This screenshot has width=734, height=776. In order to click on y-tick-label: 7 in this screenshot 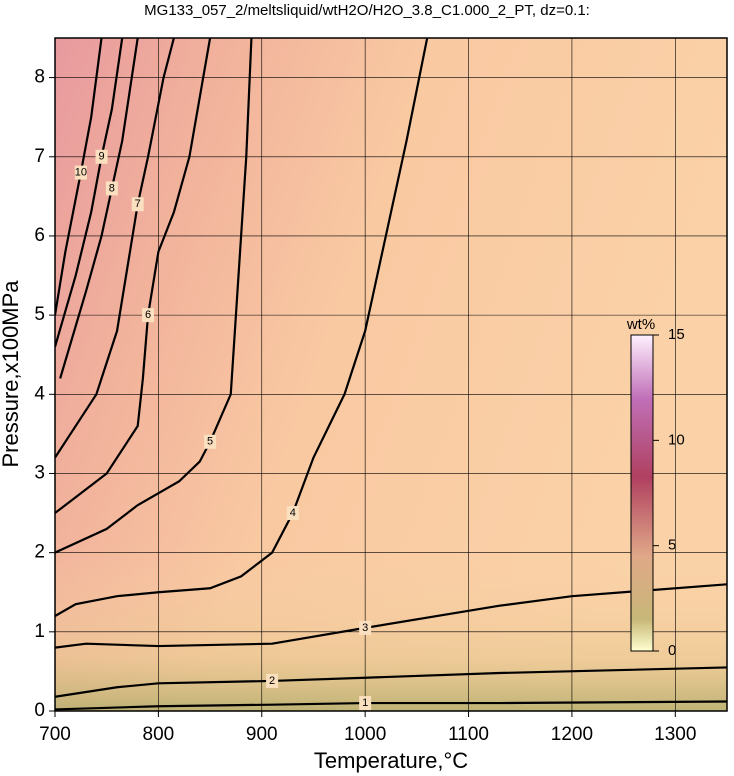, I will do `click(39, 156)`.